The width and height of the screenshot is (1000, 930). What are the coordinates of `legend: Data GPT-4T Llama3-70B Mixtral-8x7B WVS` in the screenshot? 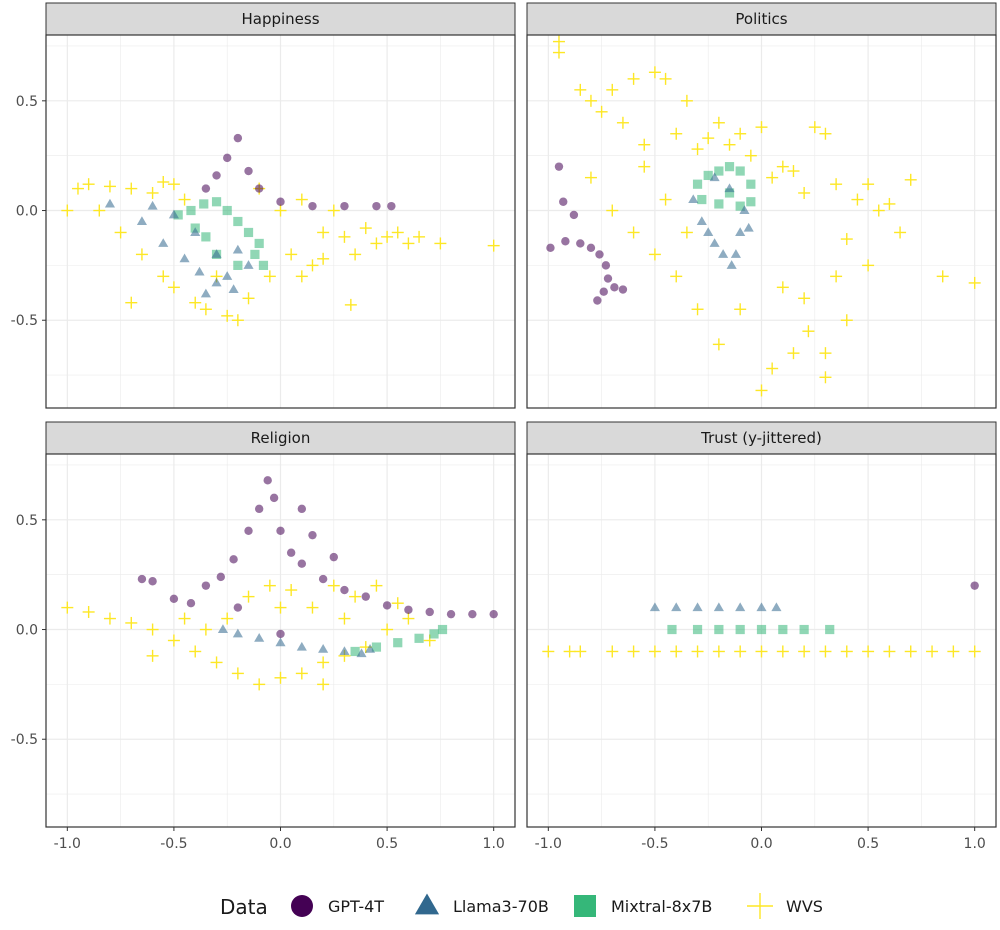 It's located at (521, 906).